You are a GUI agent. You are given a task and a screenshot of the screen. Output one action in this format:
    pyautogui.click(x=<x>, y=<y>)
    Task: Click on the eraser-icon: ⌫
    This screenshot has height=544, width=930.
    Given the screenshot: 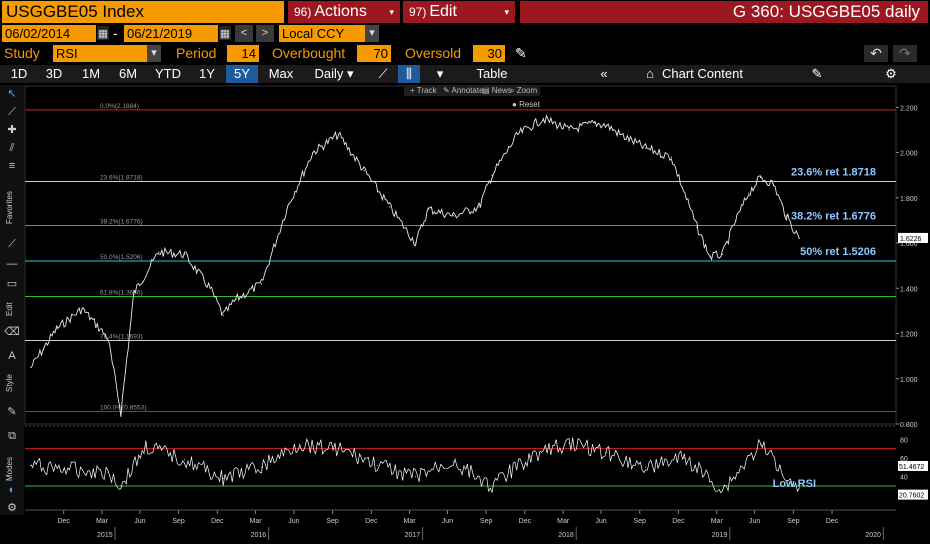 What is the action you would take?
    pyautogui.click(x=12, y=332)
    